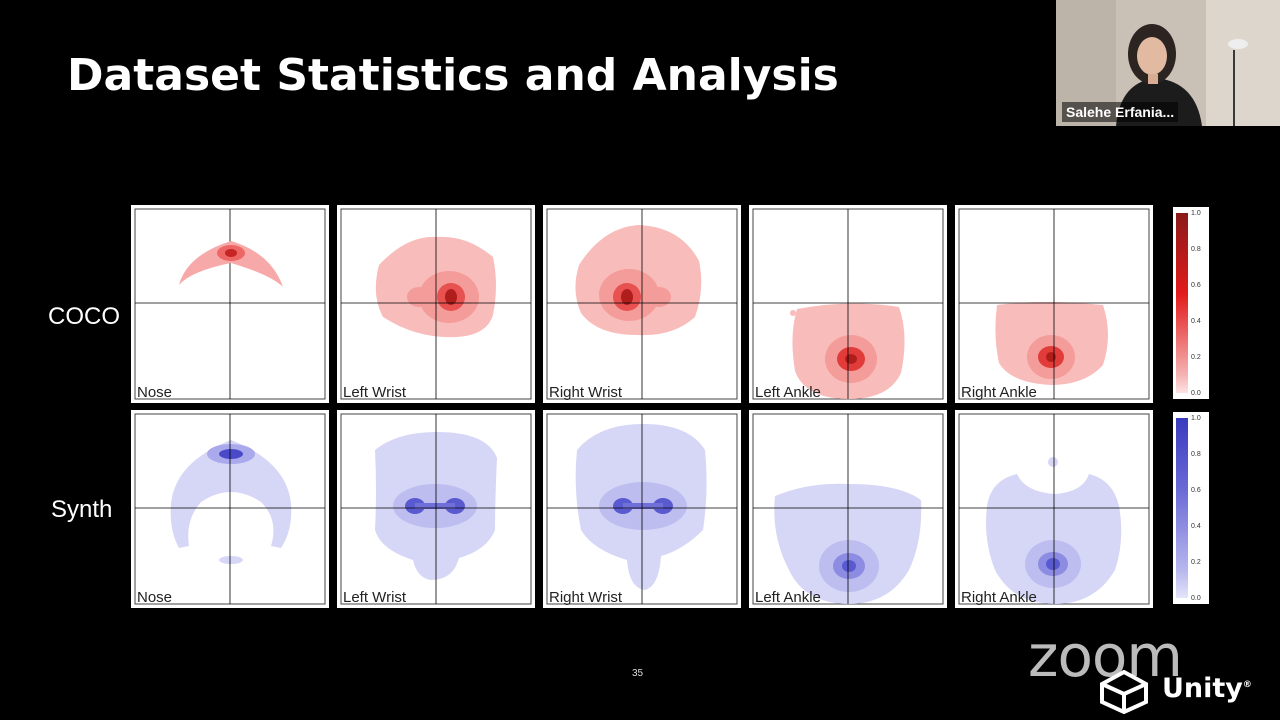 The height and width of the screenshot is (720, 1280). Describe the element at coordinates (1054, 509) in the screenshot. I see `heatmap-synth-right-ankle: Right Ankle` at that location.